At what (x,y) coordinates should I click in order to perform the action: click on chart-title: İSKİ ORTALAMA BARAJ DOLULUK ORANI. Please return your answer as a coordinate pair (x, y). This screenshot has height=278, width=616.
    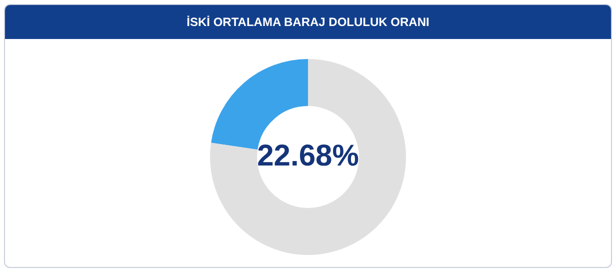
    Looking at the image, I should click on (308, 22).